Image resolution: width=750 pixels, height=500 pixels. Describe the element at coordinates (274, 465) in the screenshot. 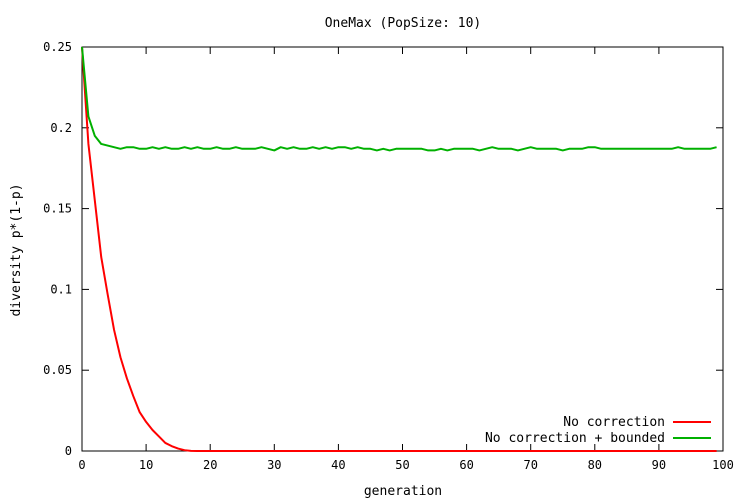

I see `x-tick-label: 30` at that location.